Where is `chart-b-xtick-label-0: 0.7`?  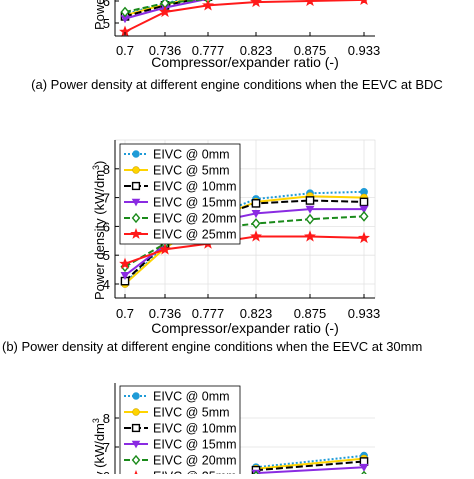 chart-b-xtick-label-0: 0.7 is located at coordinates (125, 313).